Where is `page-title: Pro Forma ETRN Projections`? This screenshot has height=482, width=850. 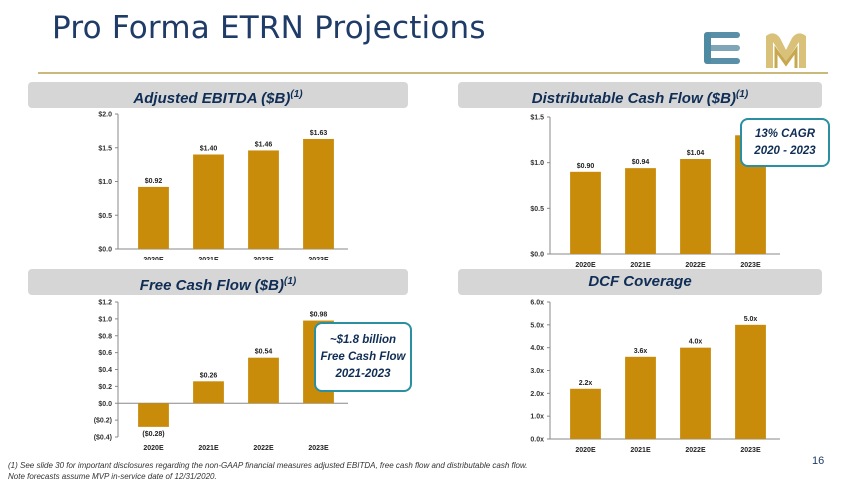
page-title: Pro Forma ETRN Projections is located at coordinates (269, 28).